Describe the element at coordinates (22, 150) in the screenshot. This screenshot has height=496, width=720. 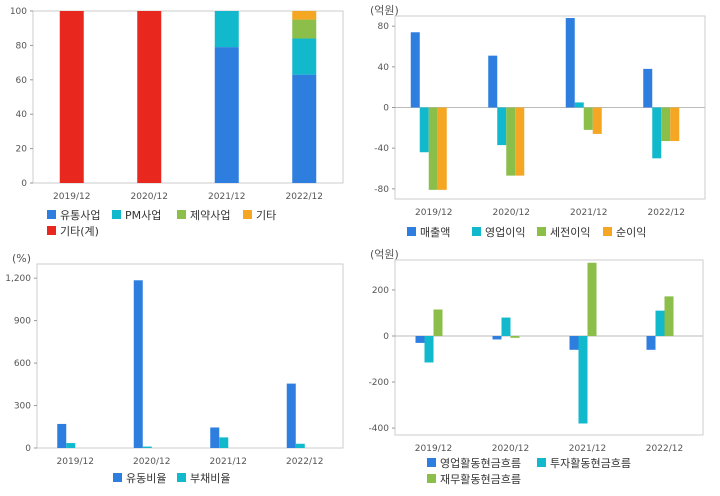
I see `y-tick-label: 20` at that location.